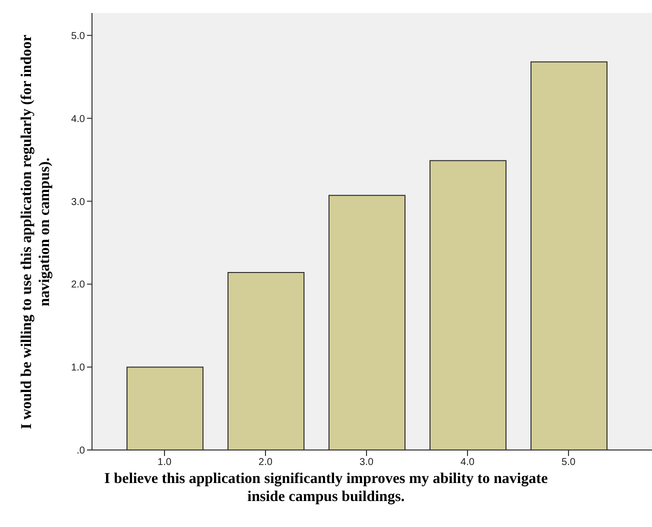 The image size is (652, 527). I want to click on x-axis-title: I believe this application significantly improves my ability to navigate inside campus buildings., so click(326, 488).